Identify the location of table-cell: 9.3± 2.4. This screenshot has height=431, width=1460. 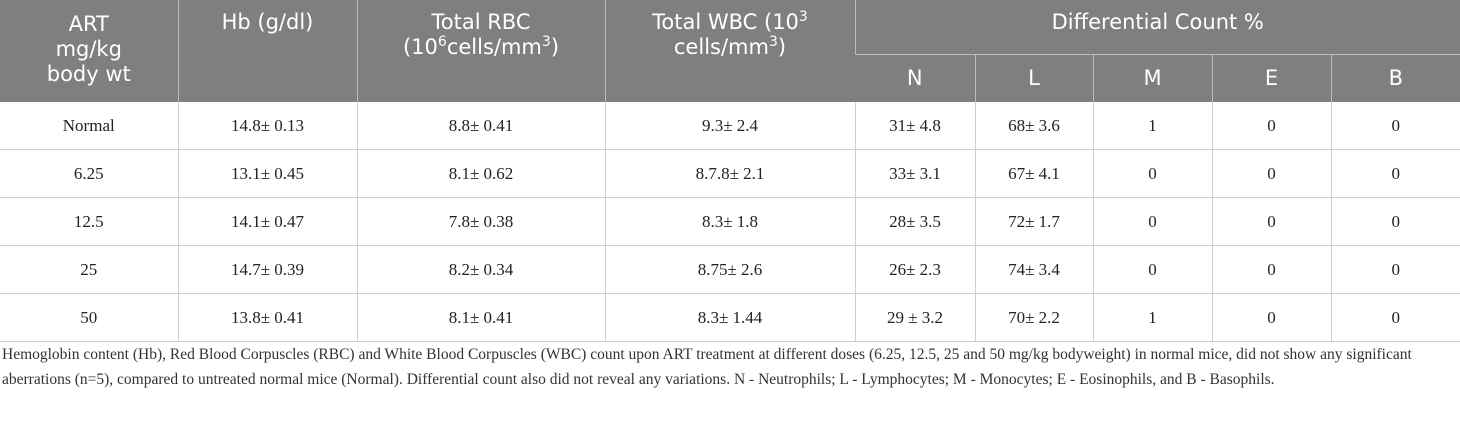
(729, 126).